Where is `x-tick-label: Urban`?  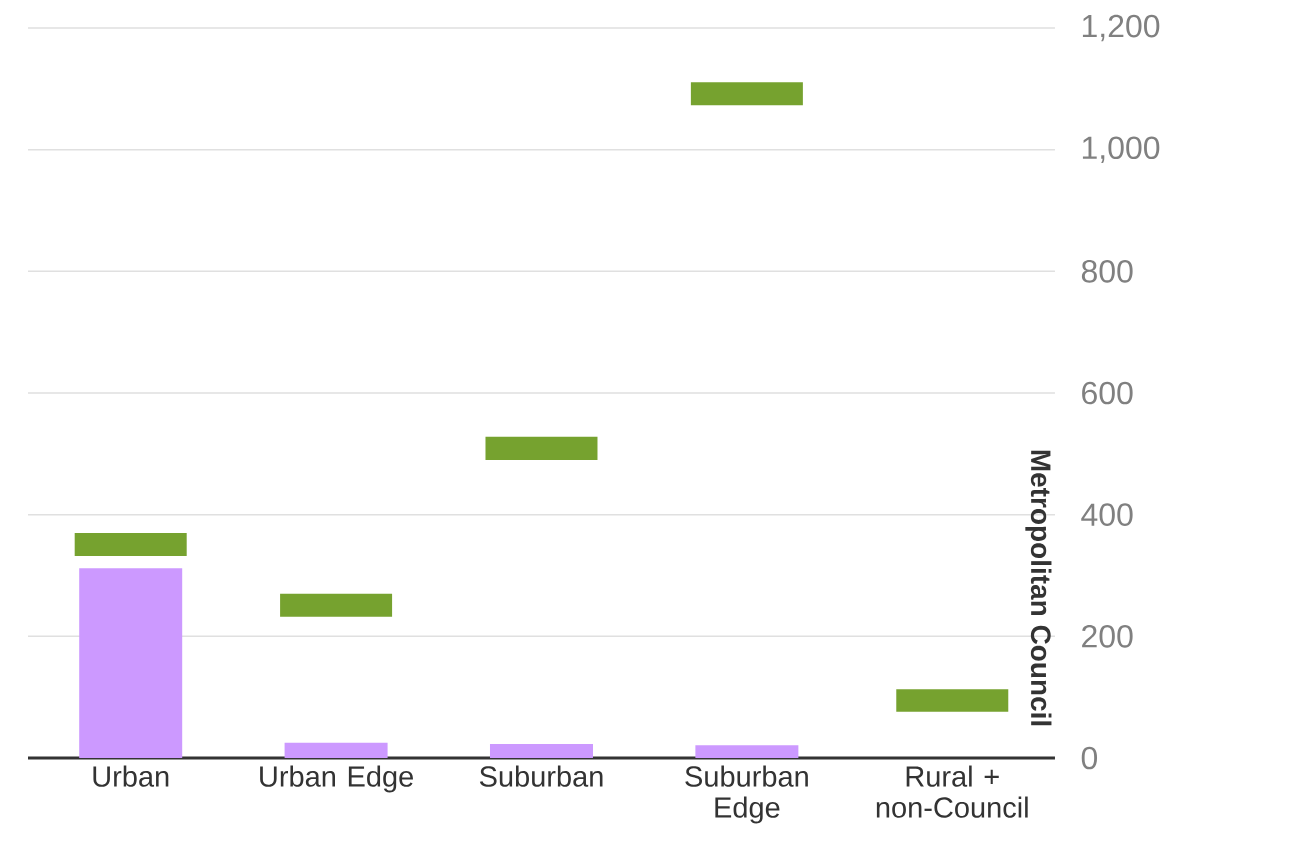
x-tick-label: Urban is located at coordinates (131, 776).